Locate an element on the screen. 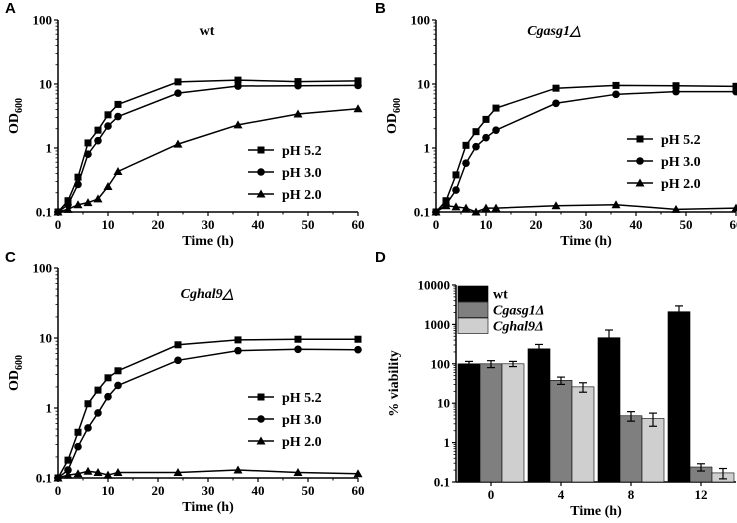 The width and height of the screenshot is (737, 523). panel-letter: B is located at coordinates (380, 8).